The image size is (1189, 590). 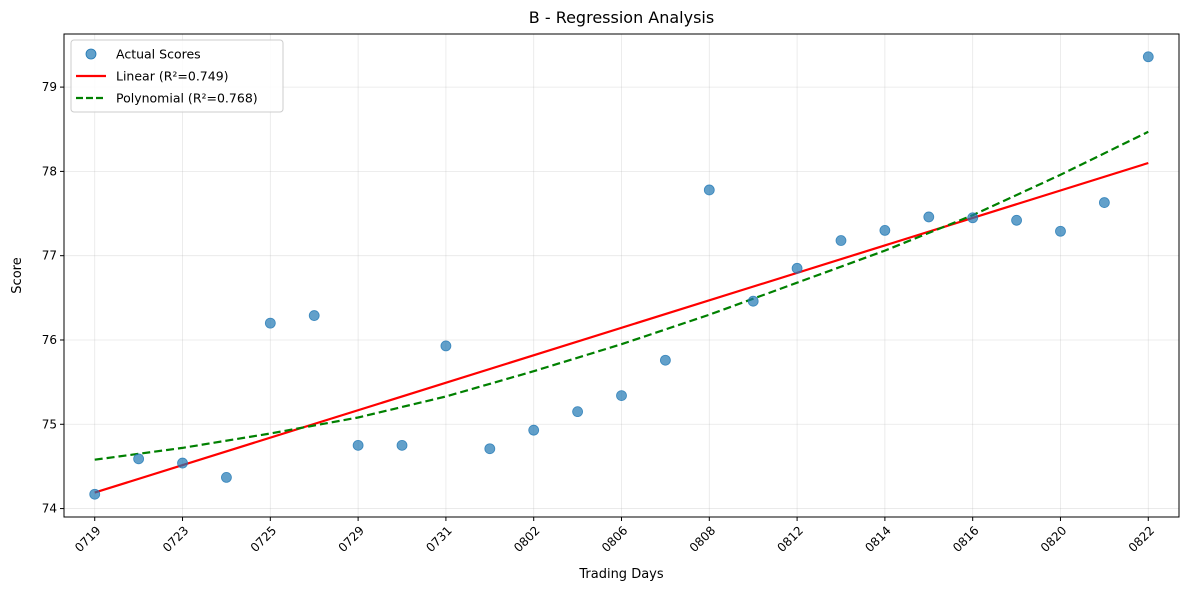 I want to click on x-tick-label: 0725, so click(x=263, y=538).